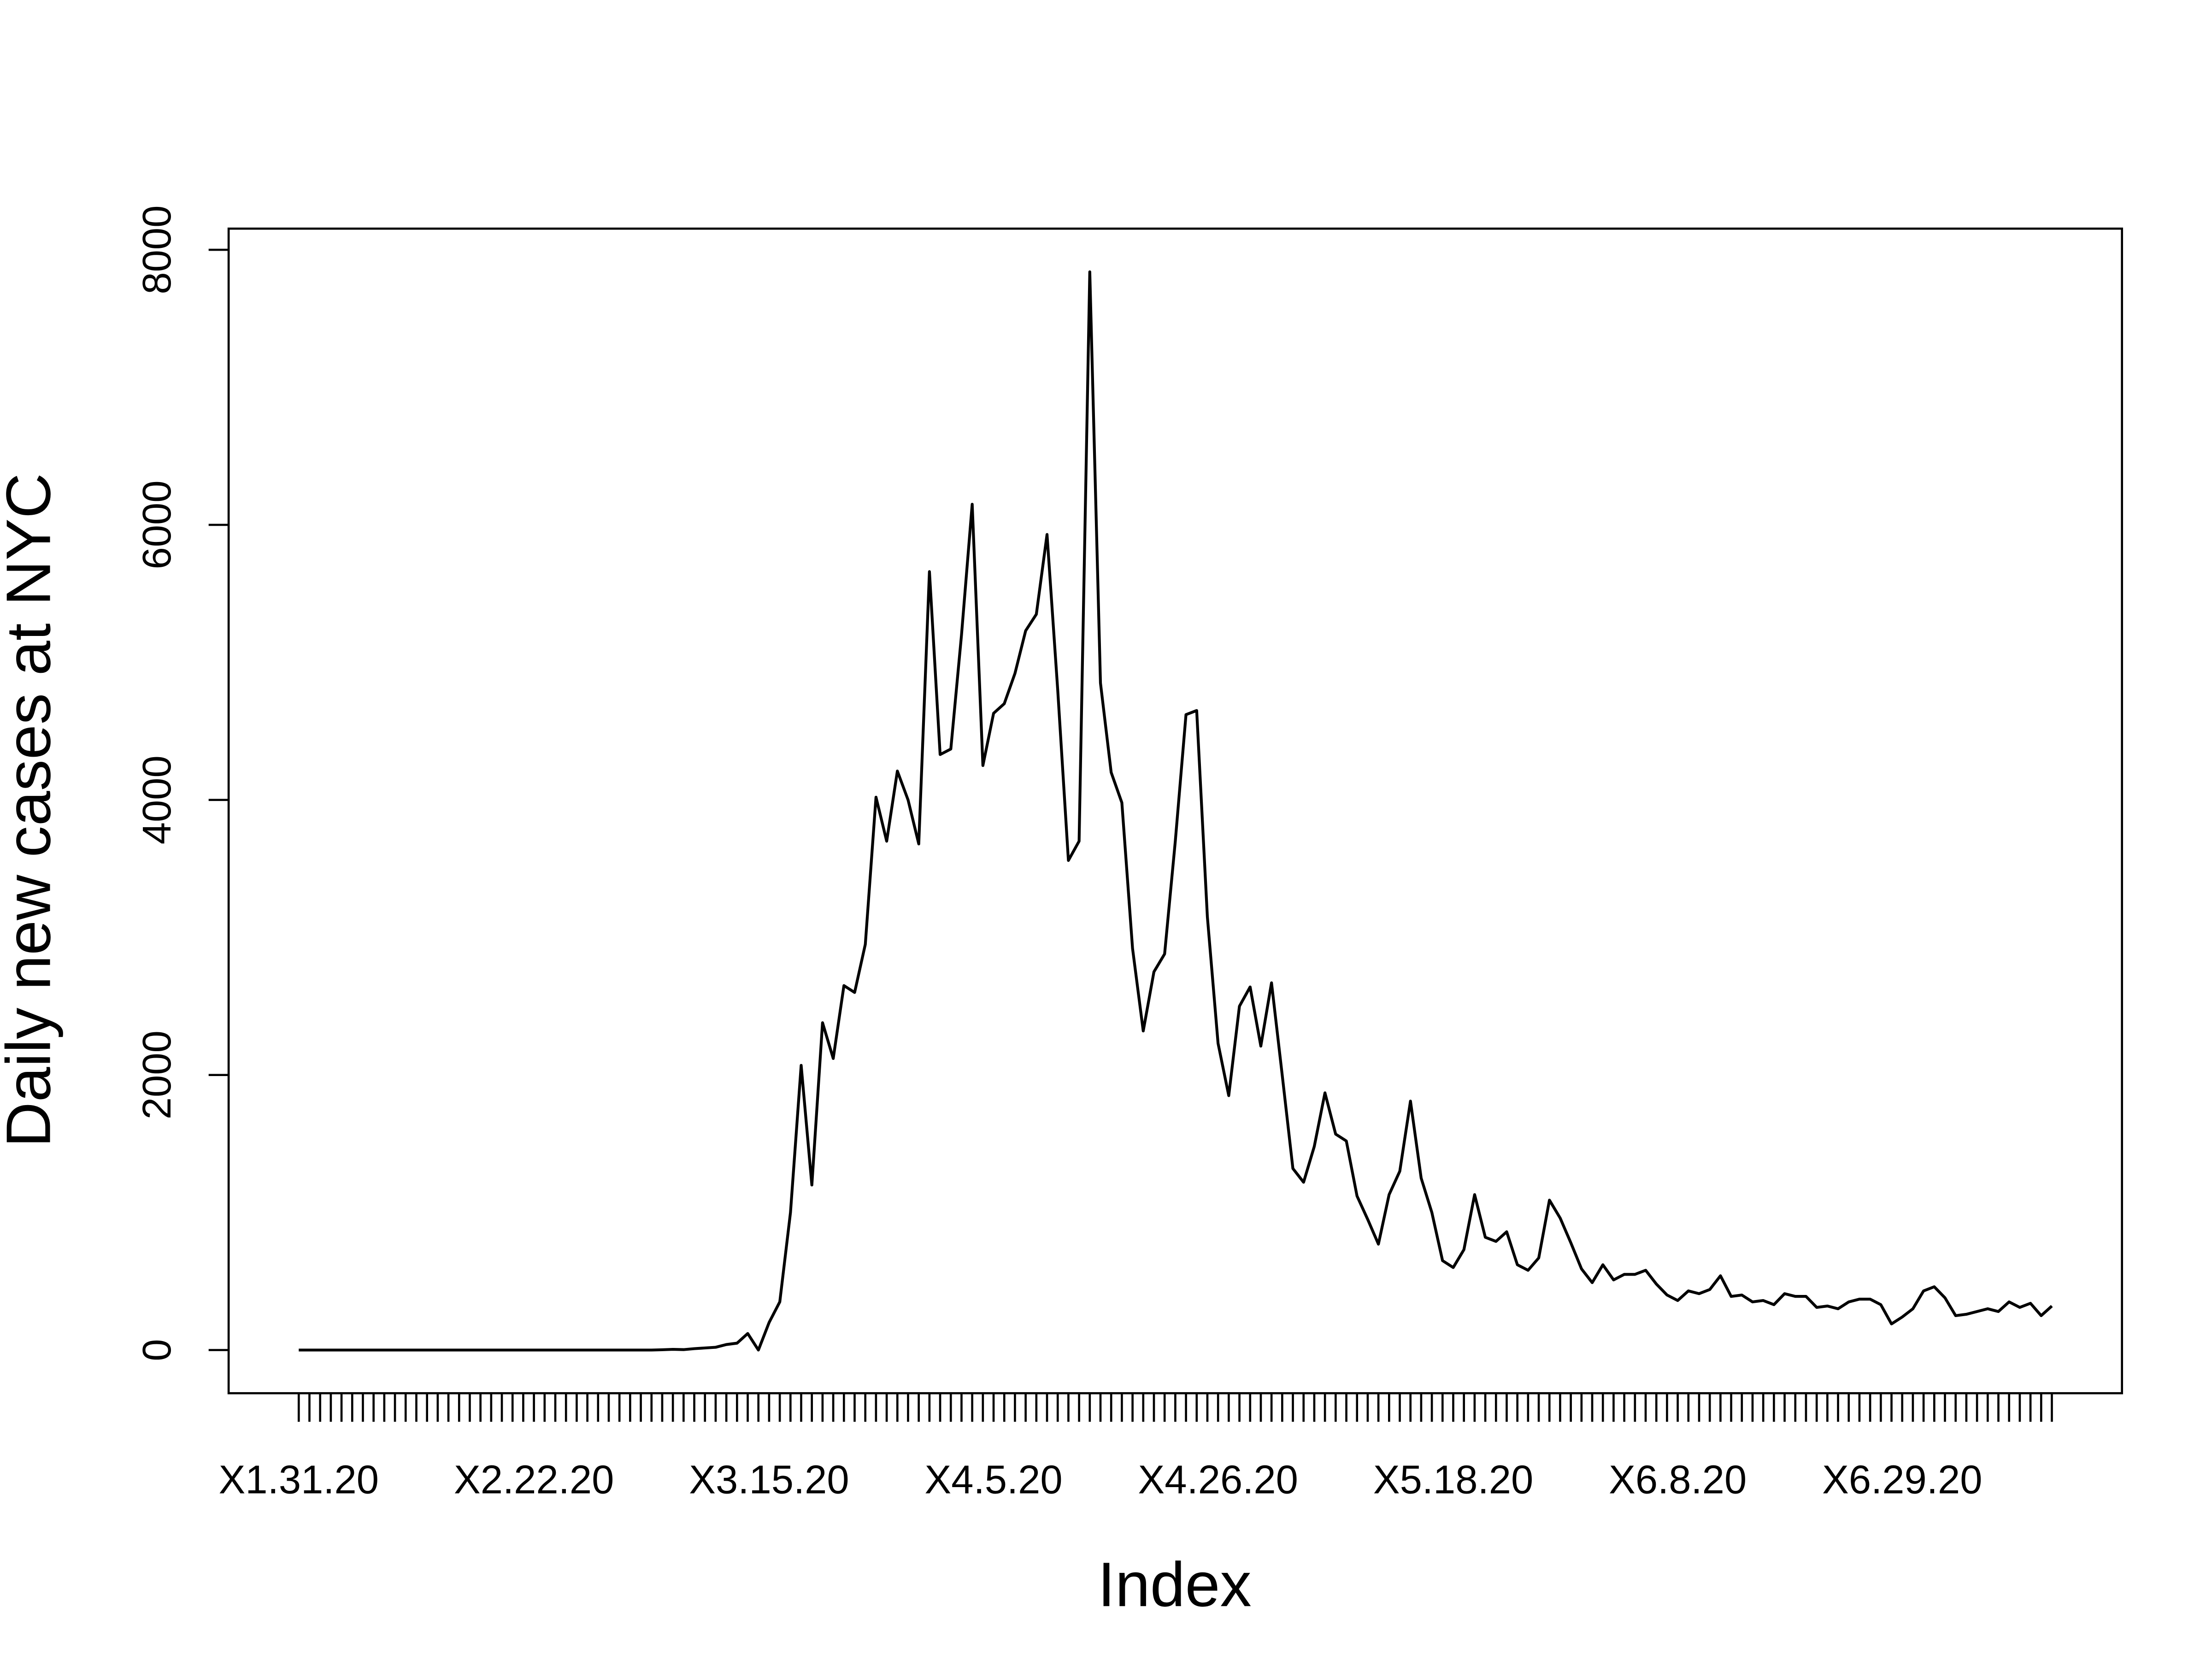 This screenshot has width=2212, height=1659. What do you see at coordinates (1175, 1584) in the screenshot?
I see `x-axis-label: Index` at bounding box center [1175, 1584].